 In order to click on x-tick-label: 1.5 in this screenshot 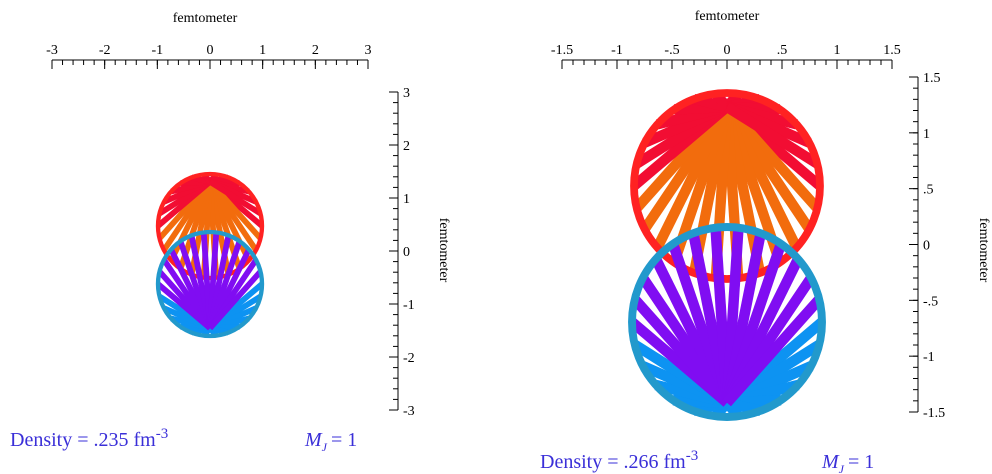, I will do `click(892, 50)`.